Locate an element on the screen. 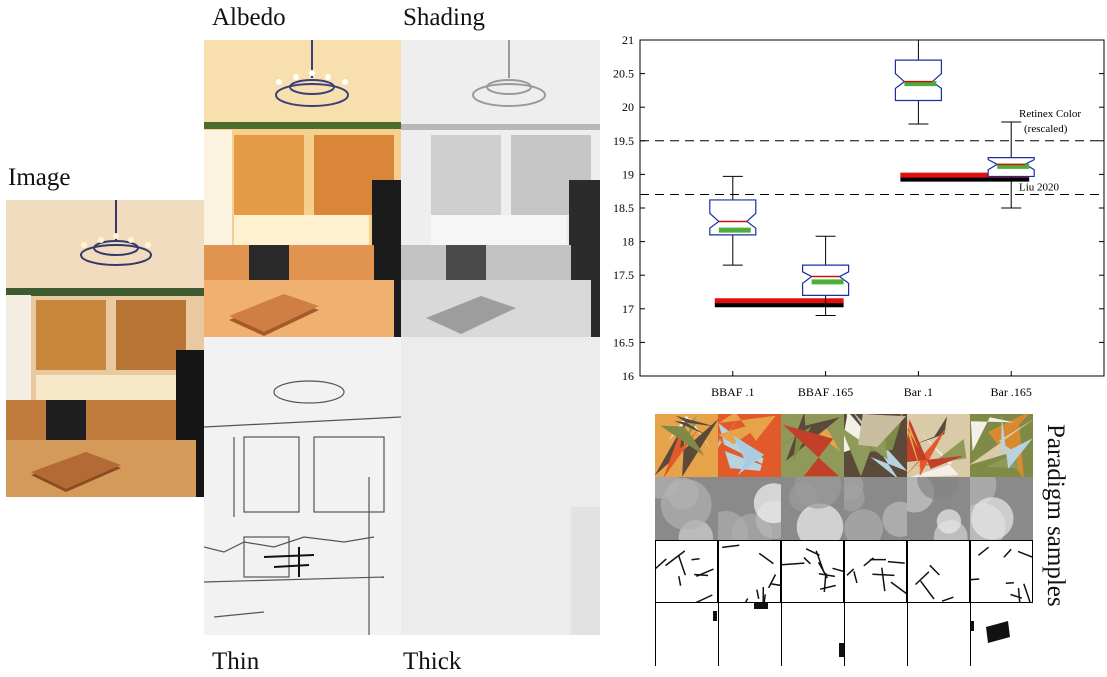 Image resolution: width=1107 pixels, height=677 pixels. thick-edges-image is located at coordinates (500, 486).